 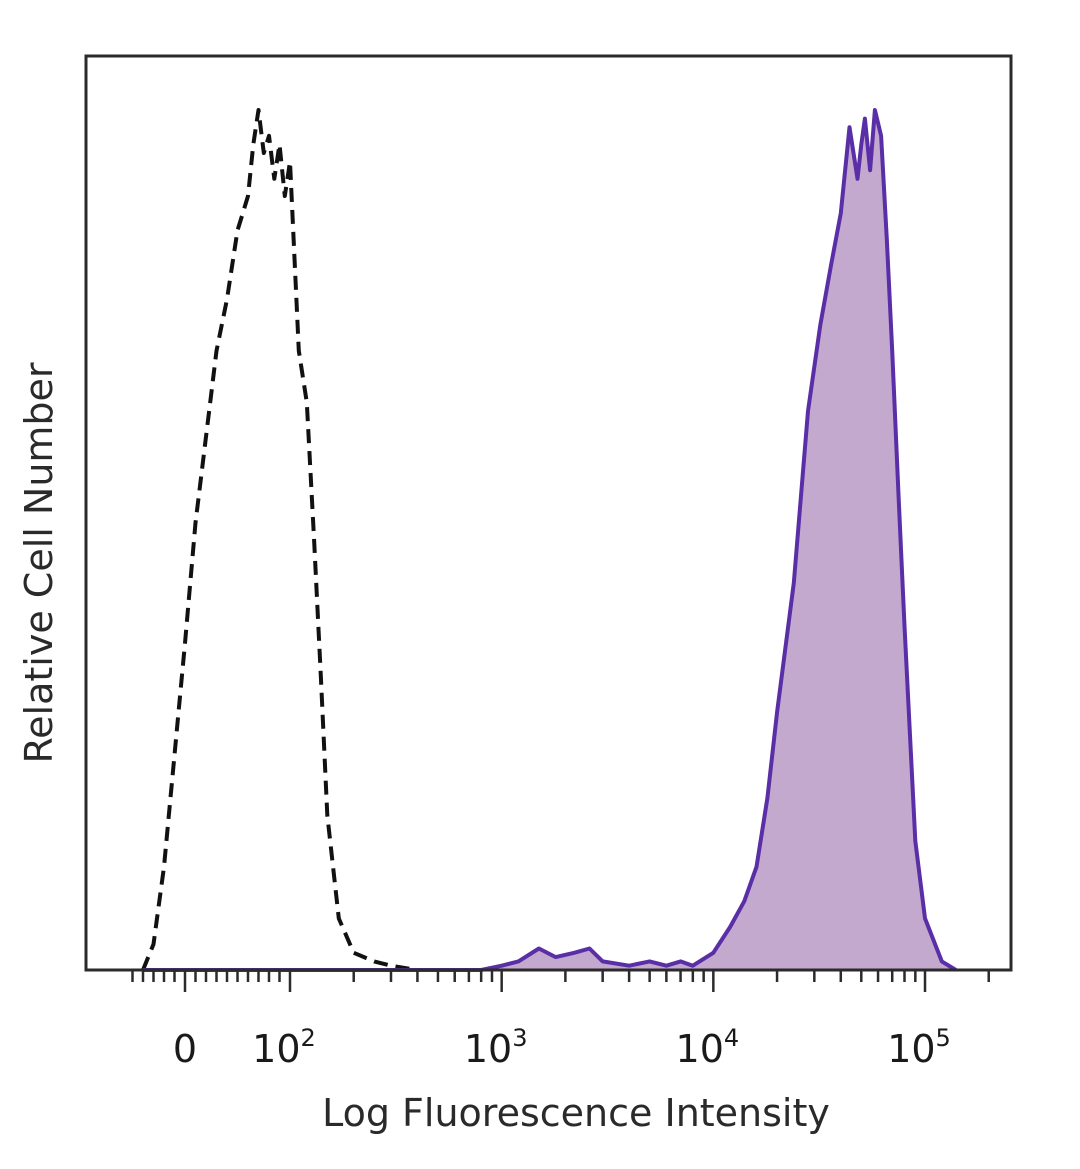 What do you see at coordinates (576, 1113) in the screenshot?
I see `x-axis-title: Log Fluorescence Intensity` at bounding box center [576, 1113].